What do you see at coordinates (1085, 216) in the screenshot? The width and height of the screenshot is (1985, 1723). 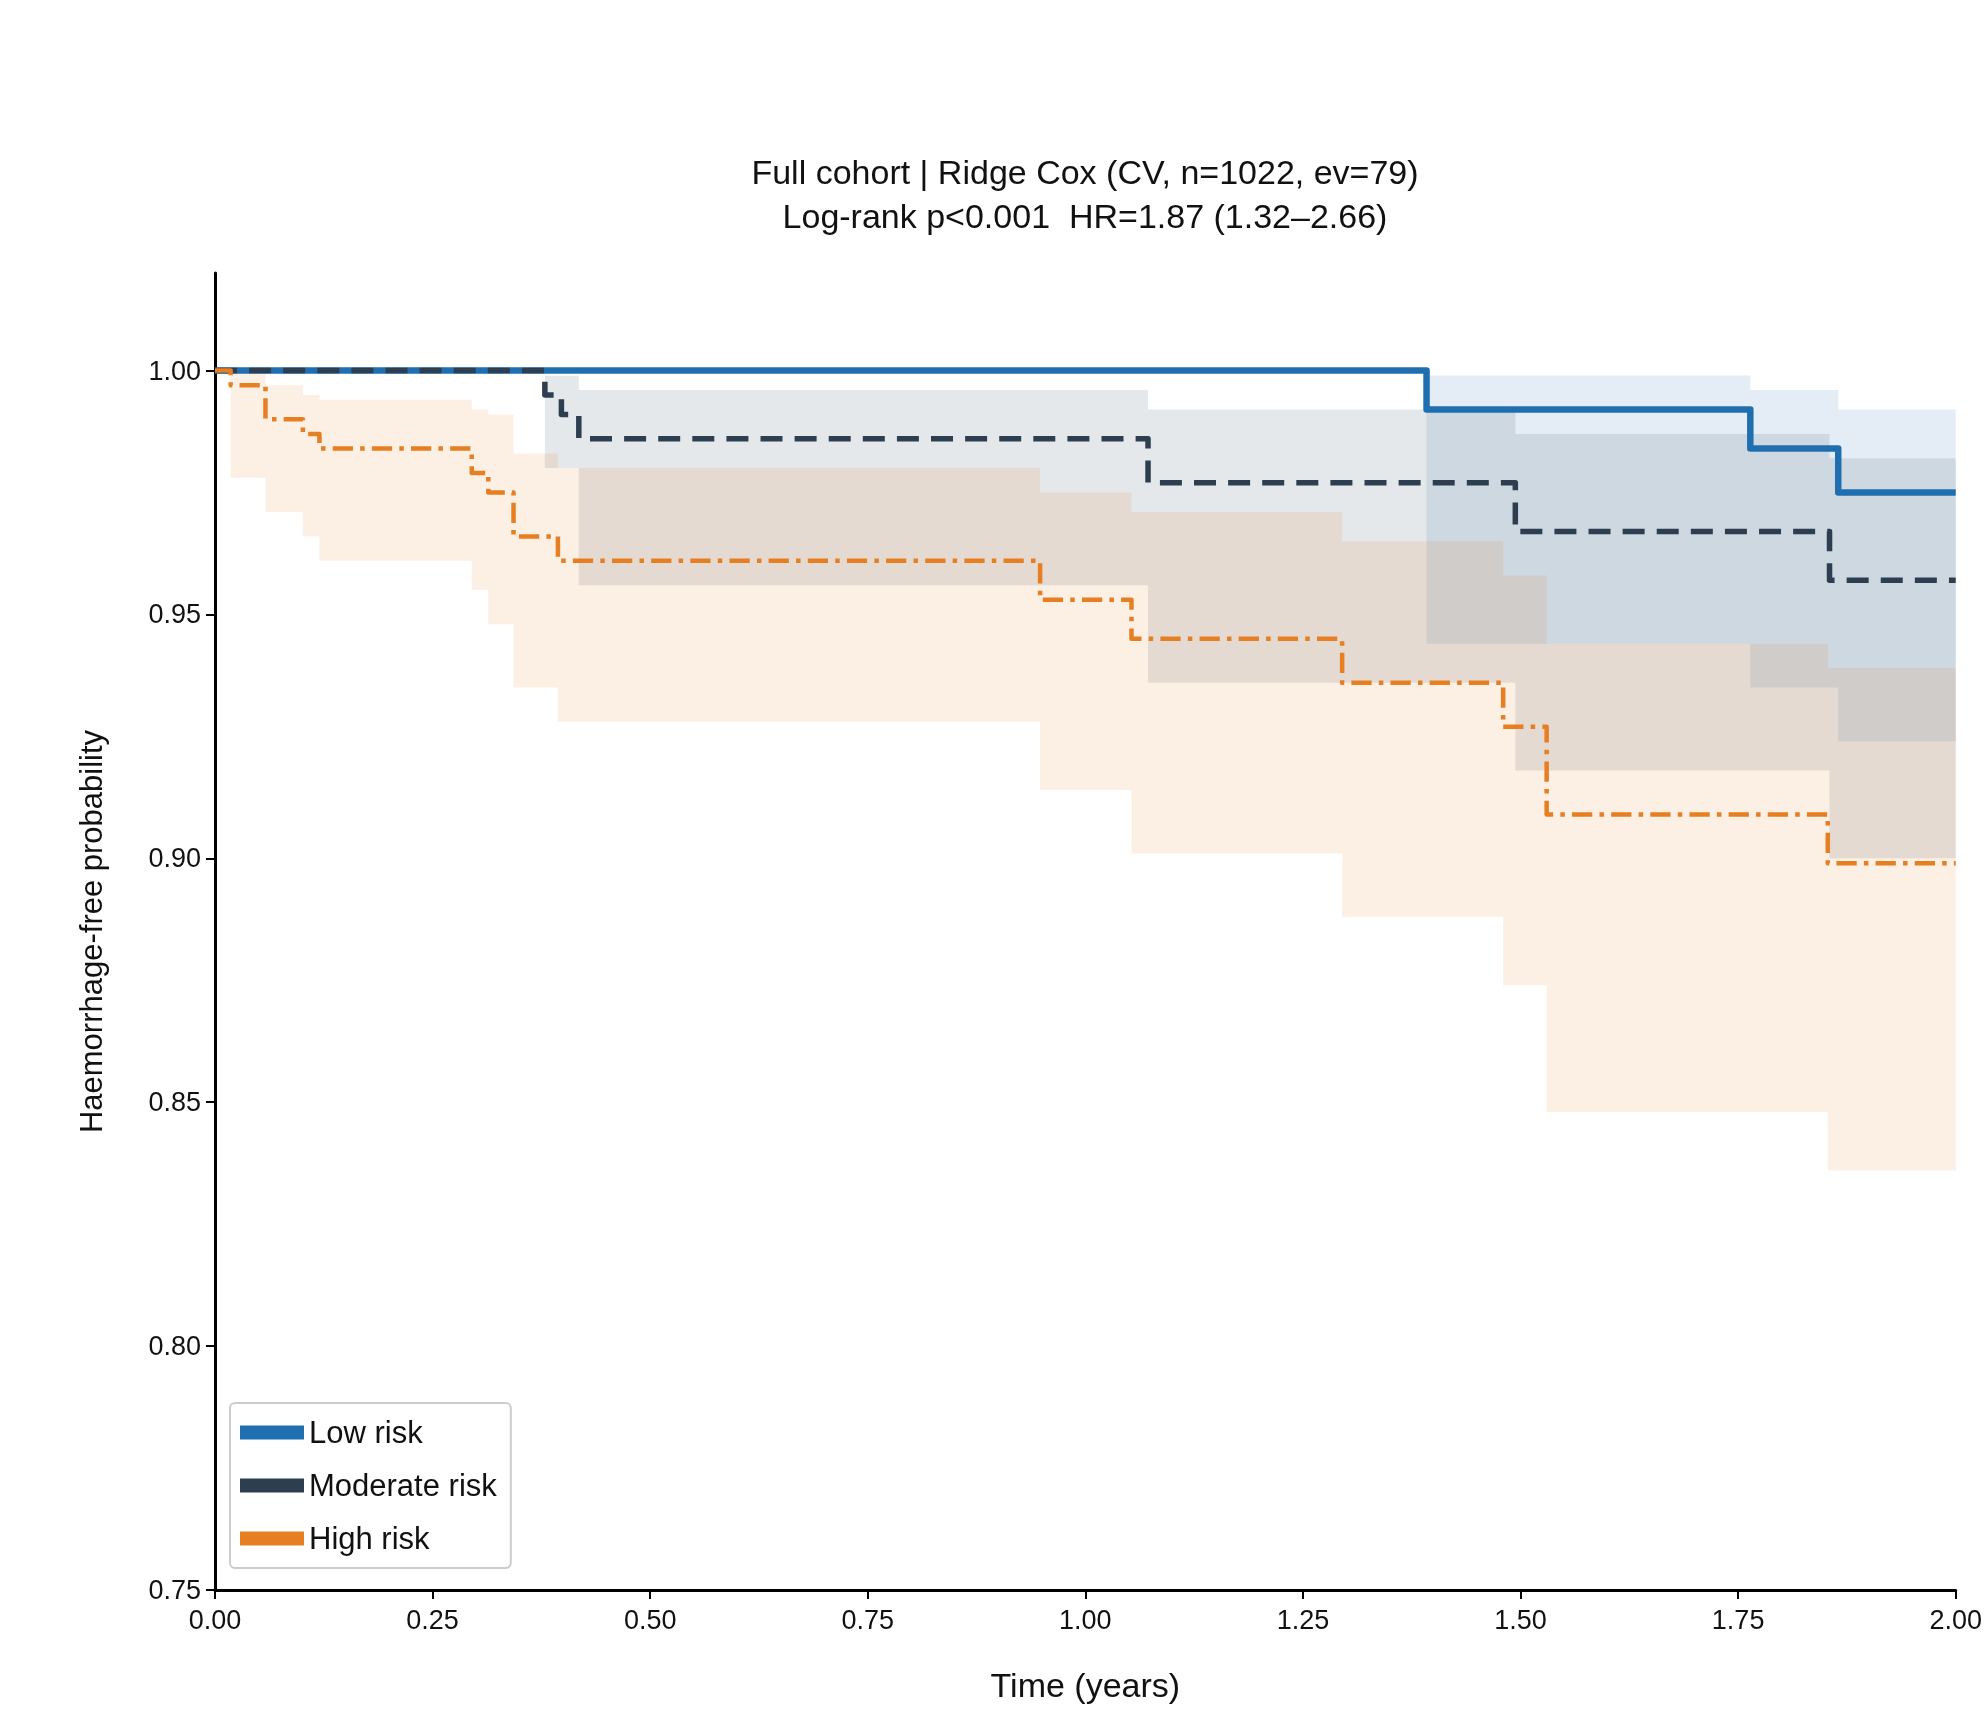 I see `chart-subtitle: Log-rank p<0.001 HR=1.87 (1.32–2.66)` at bounding box center [1085, 216].